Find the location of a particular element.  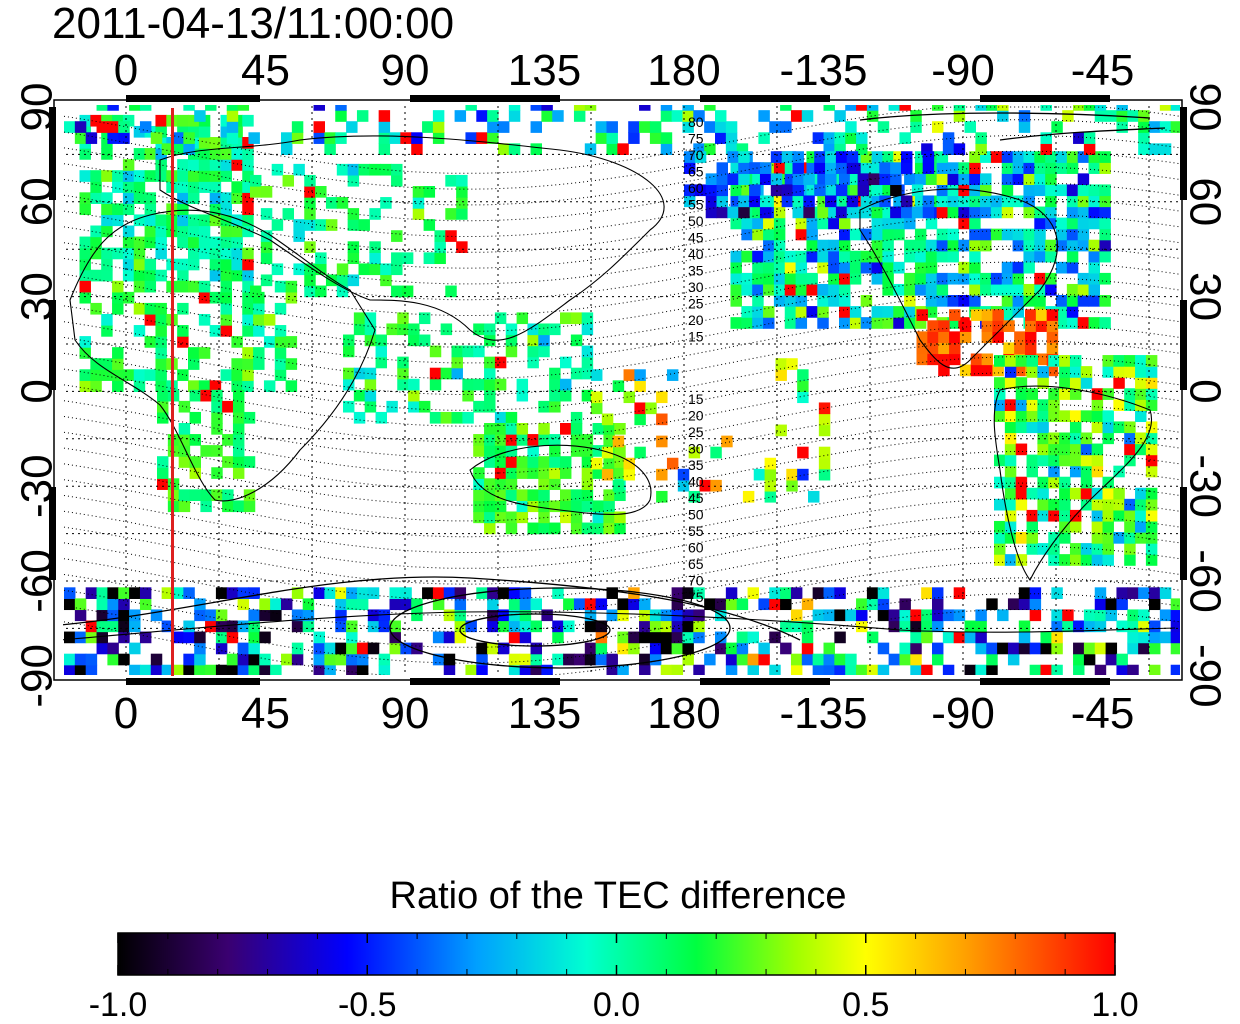

solid-contour-north is located at coordinates (1012, 126).